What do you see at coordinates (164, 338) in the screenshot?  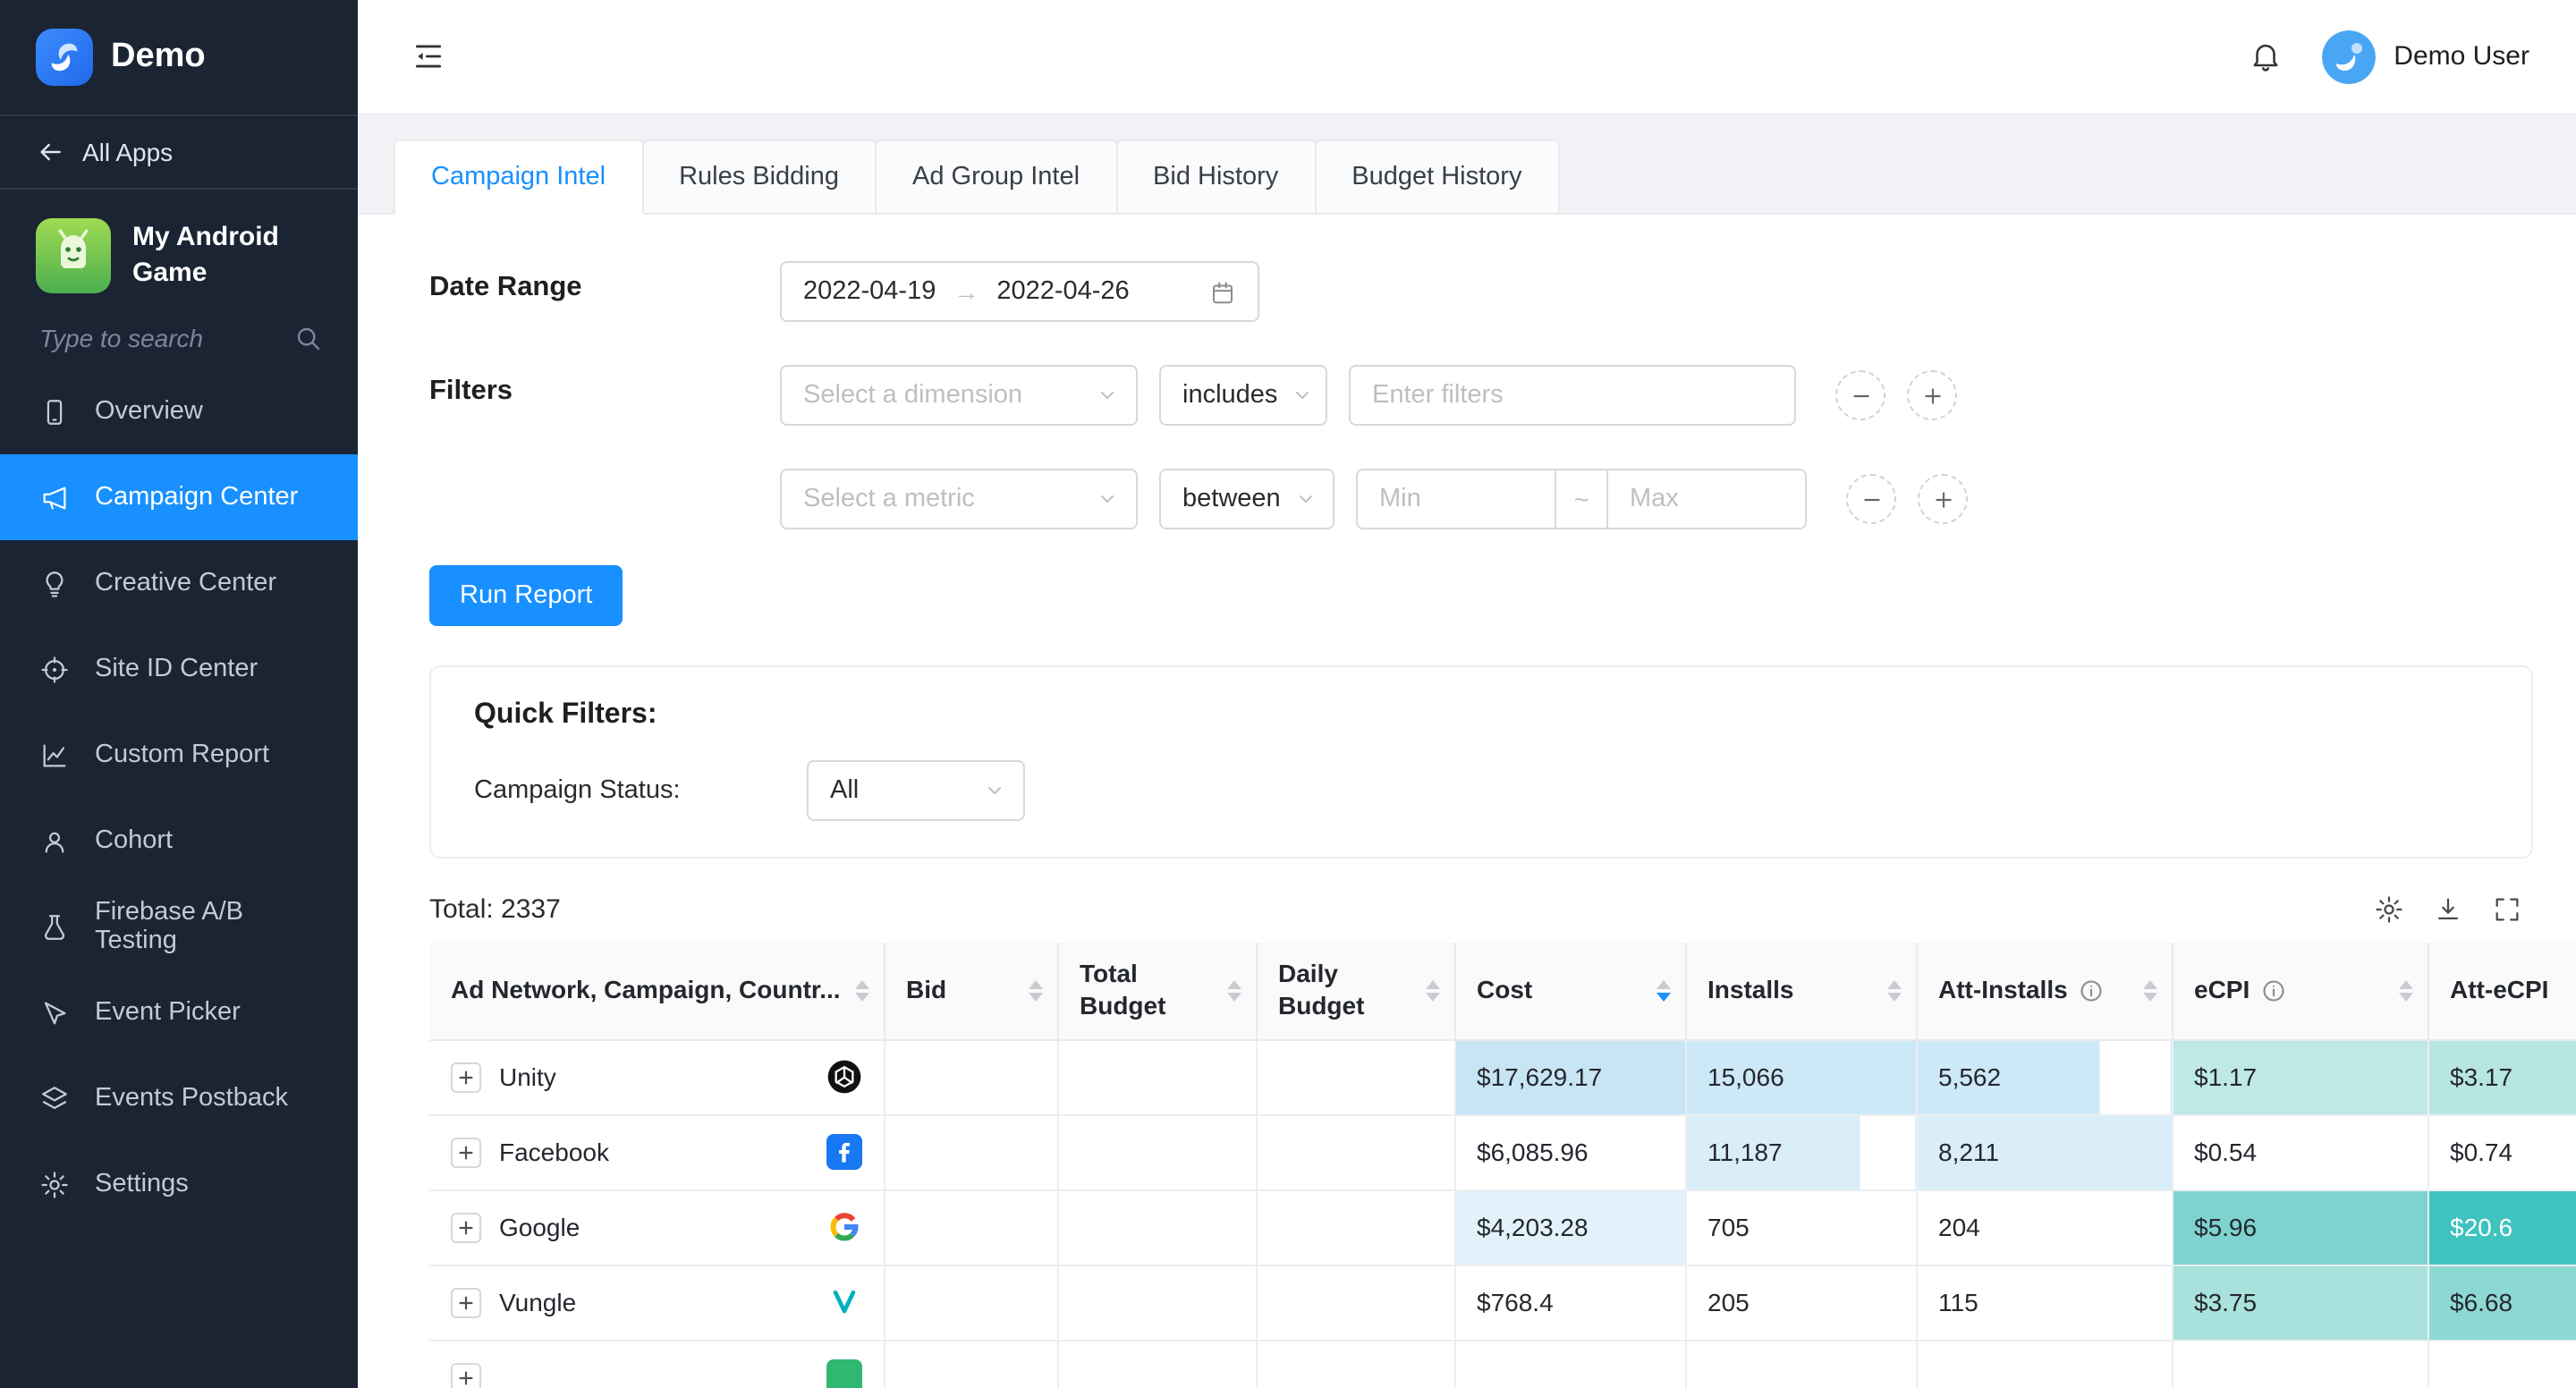 I see `sidebar-search-input` at bounding box center [164, 338].